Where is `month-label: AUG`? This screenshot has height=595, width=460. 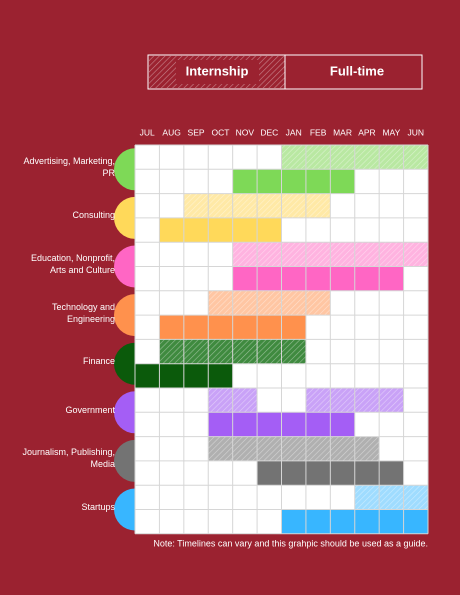 month-label: AUG is located at coordinates (171, 132).